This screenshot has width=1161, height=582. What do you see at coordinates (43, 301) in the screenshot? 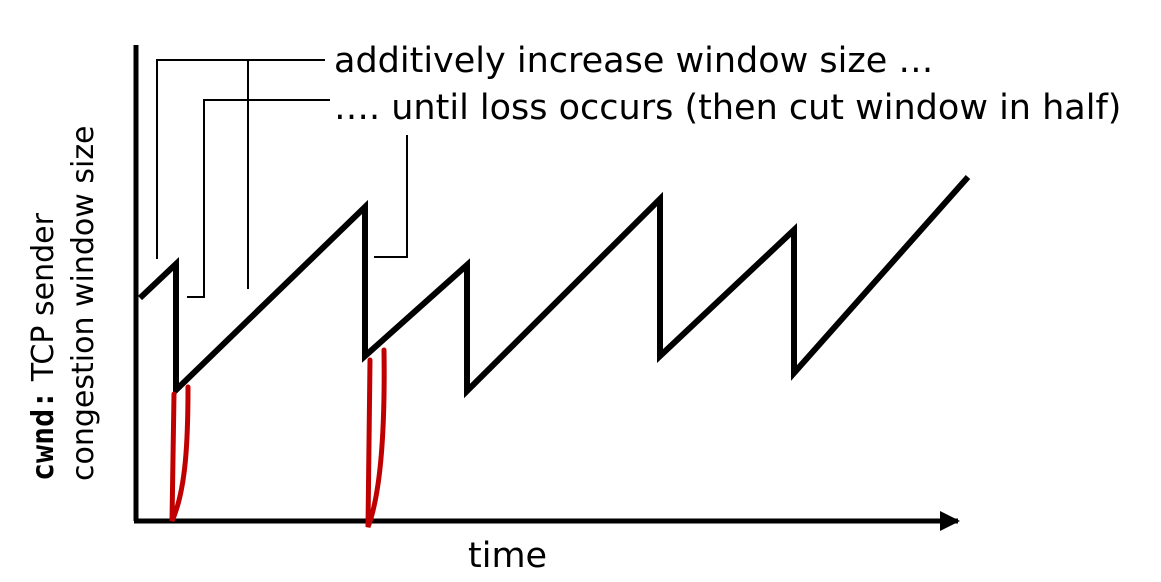
I see `y-axis-label-line1-rest: TCP sender` at bounding box center [43, 301].